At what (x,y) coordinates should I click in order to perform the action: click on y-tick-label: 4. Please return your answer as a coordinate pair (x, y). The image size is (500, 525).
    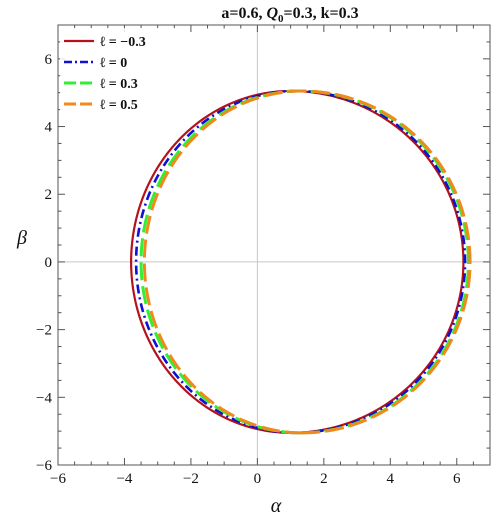
    Looking at the image, I should click on (49, 128).